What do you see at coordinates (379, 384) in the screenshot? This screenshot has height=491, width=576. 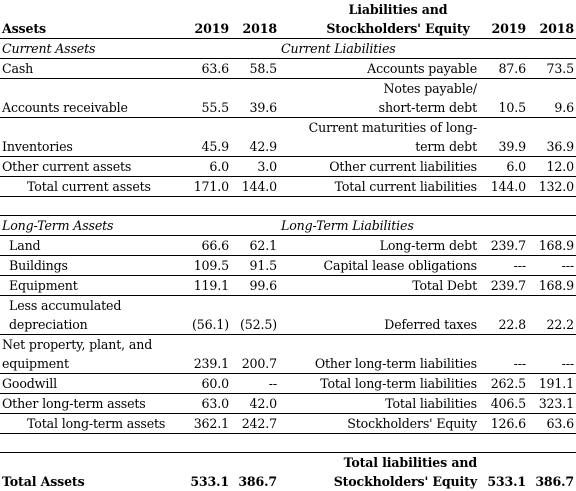 I see `liability-label: Total long-term liabilities` at bounding box center [379, 384].